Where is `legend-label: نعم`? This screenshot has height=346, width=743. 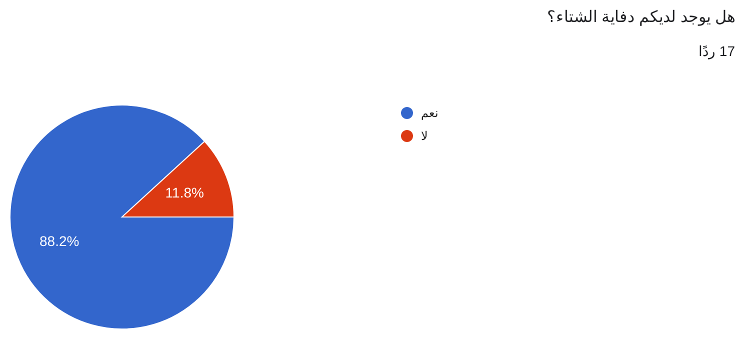
legend-label: نعم is located at coordinates (429, 113).